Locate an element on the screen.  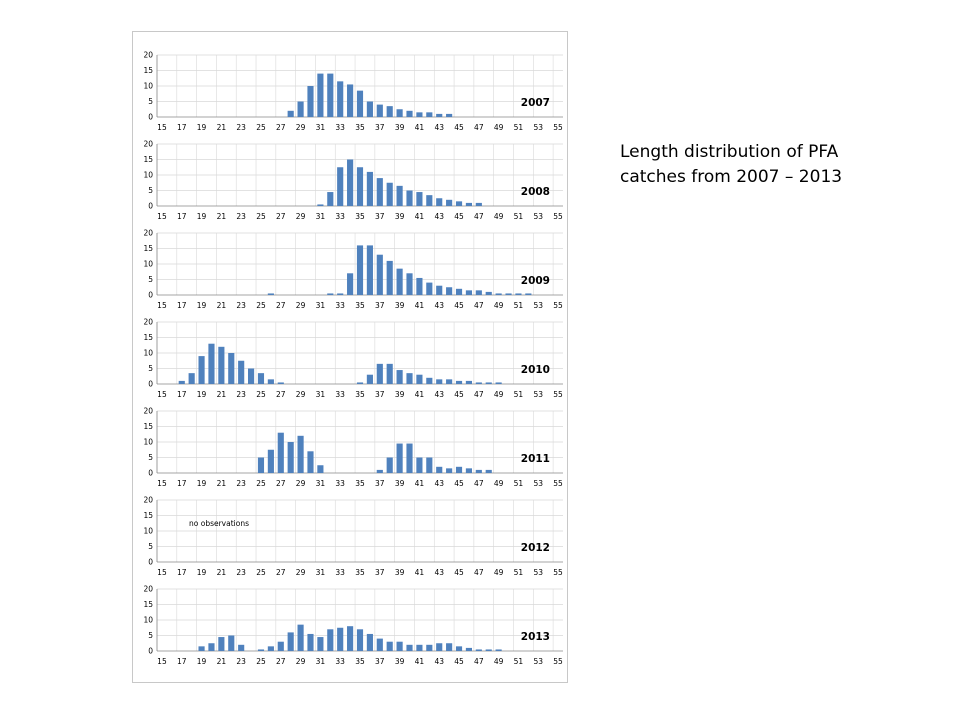
x-tick-label: 55 is located at coordinates (558, 572).